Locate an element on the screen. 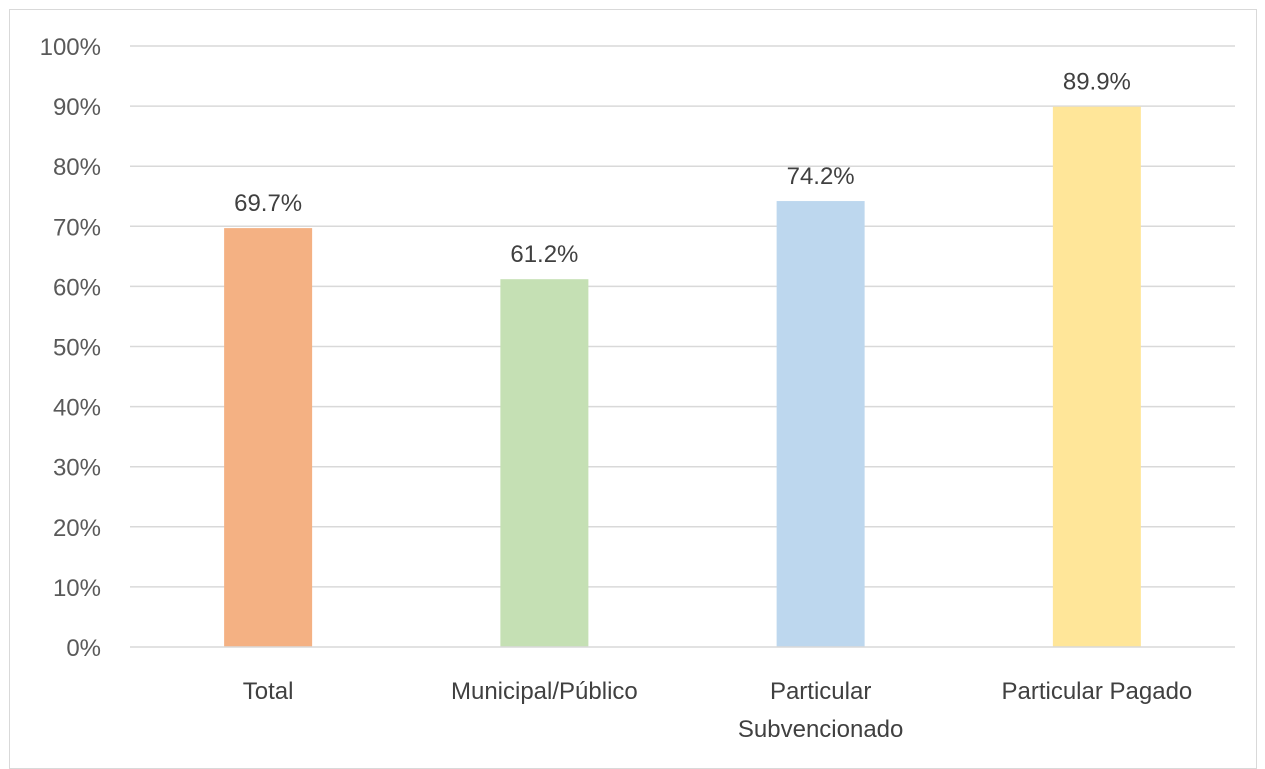 This screenshot has height=769, width=1265. category-label: Municipal/Público is located at coordinates (544, 691).